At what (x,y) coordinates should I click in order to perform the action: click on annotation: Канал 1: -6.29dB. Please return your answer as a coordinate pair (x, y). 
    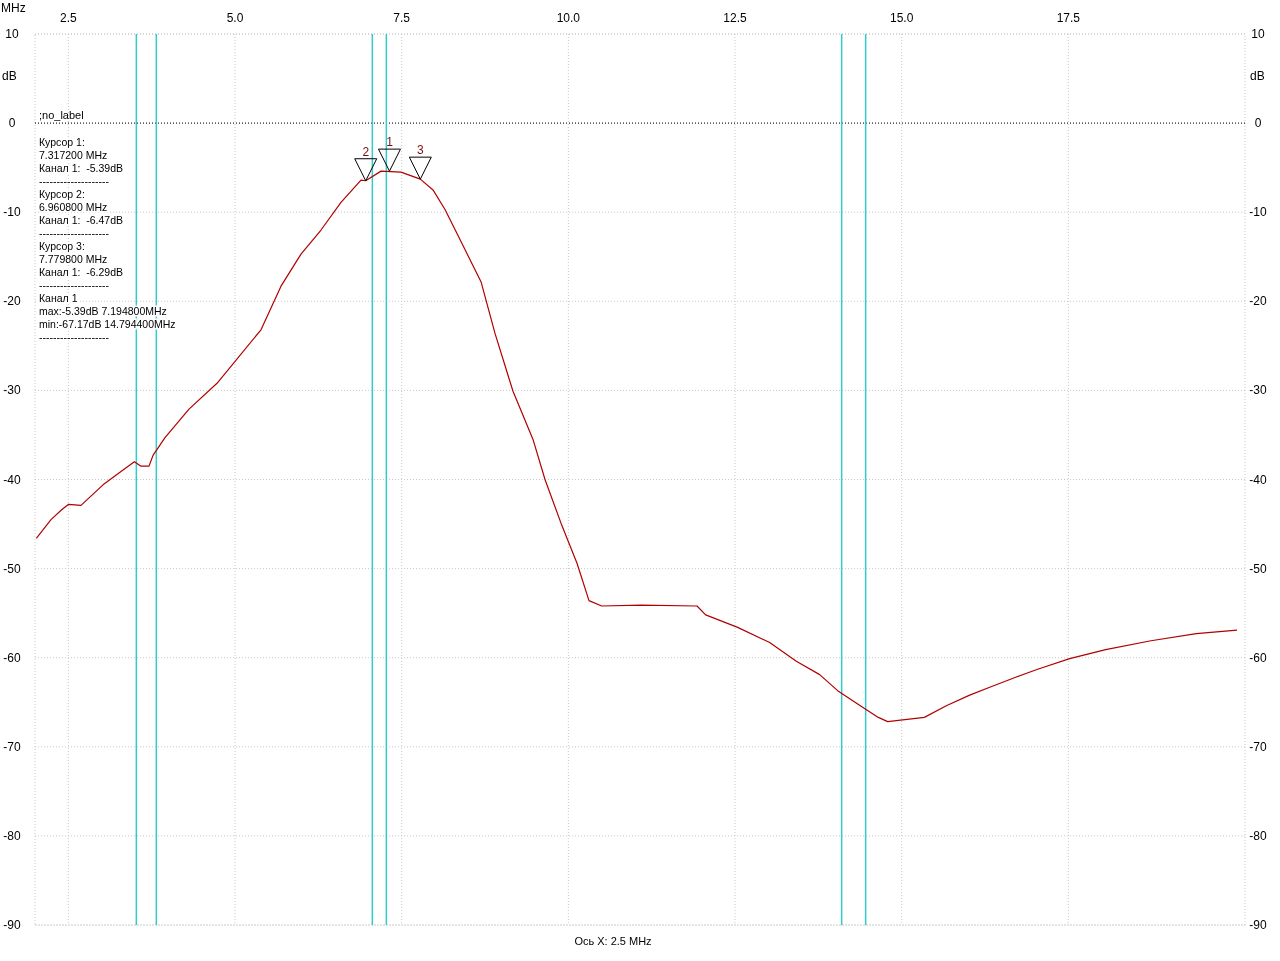
    Looking at the image, I should click on (81, 272).